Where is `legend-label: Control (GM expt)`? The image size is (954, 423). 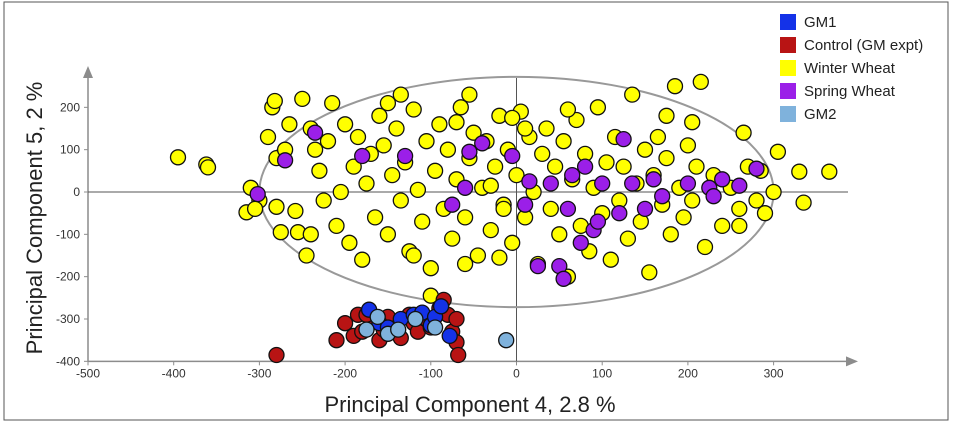 legend-label: Control (GM expt) is located at coordinates (863, 45).